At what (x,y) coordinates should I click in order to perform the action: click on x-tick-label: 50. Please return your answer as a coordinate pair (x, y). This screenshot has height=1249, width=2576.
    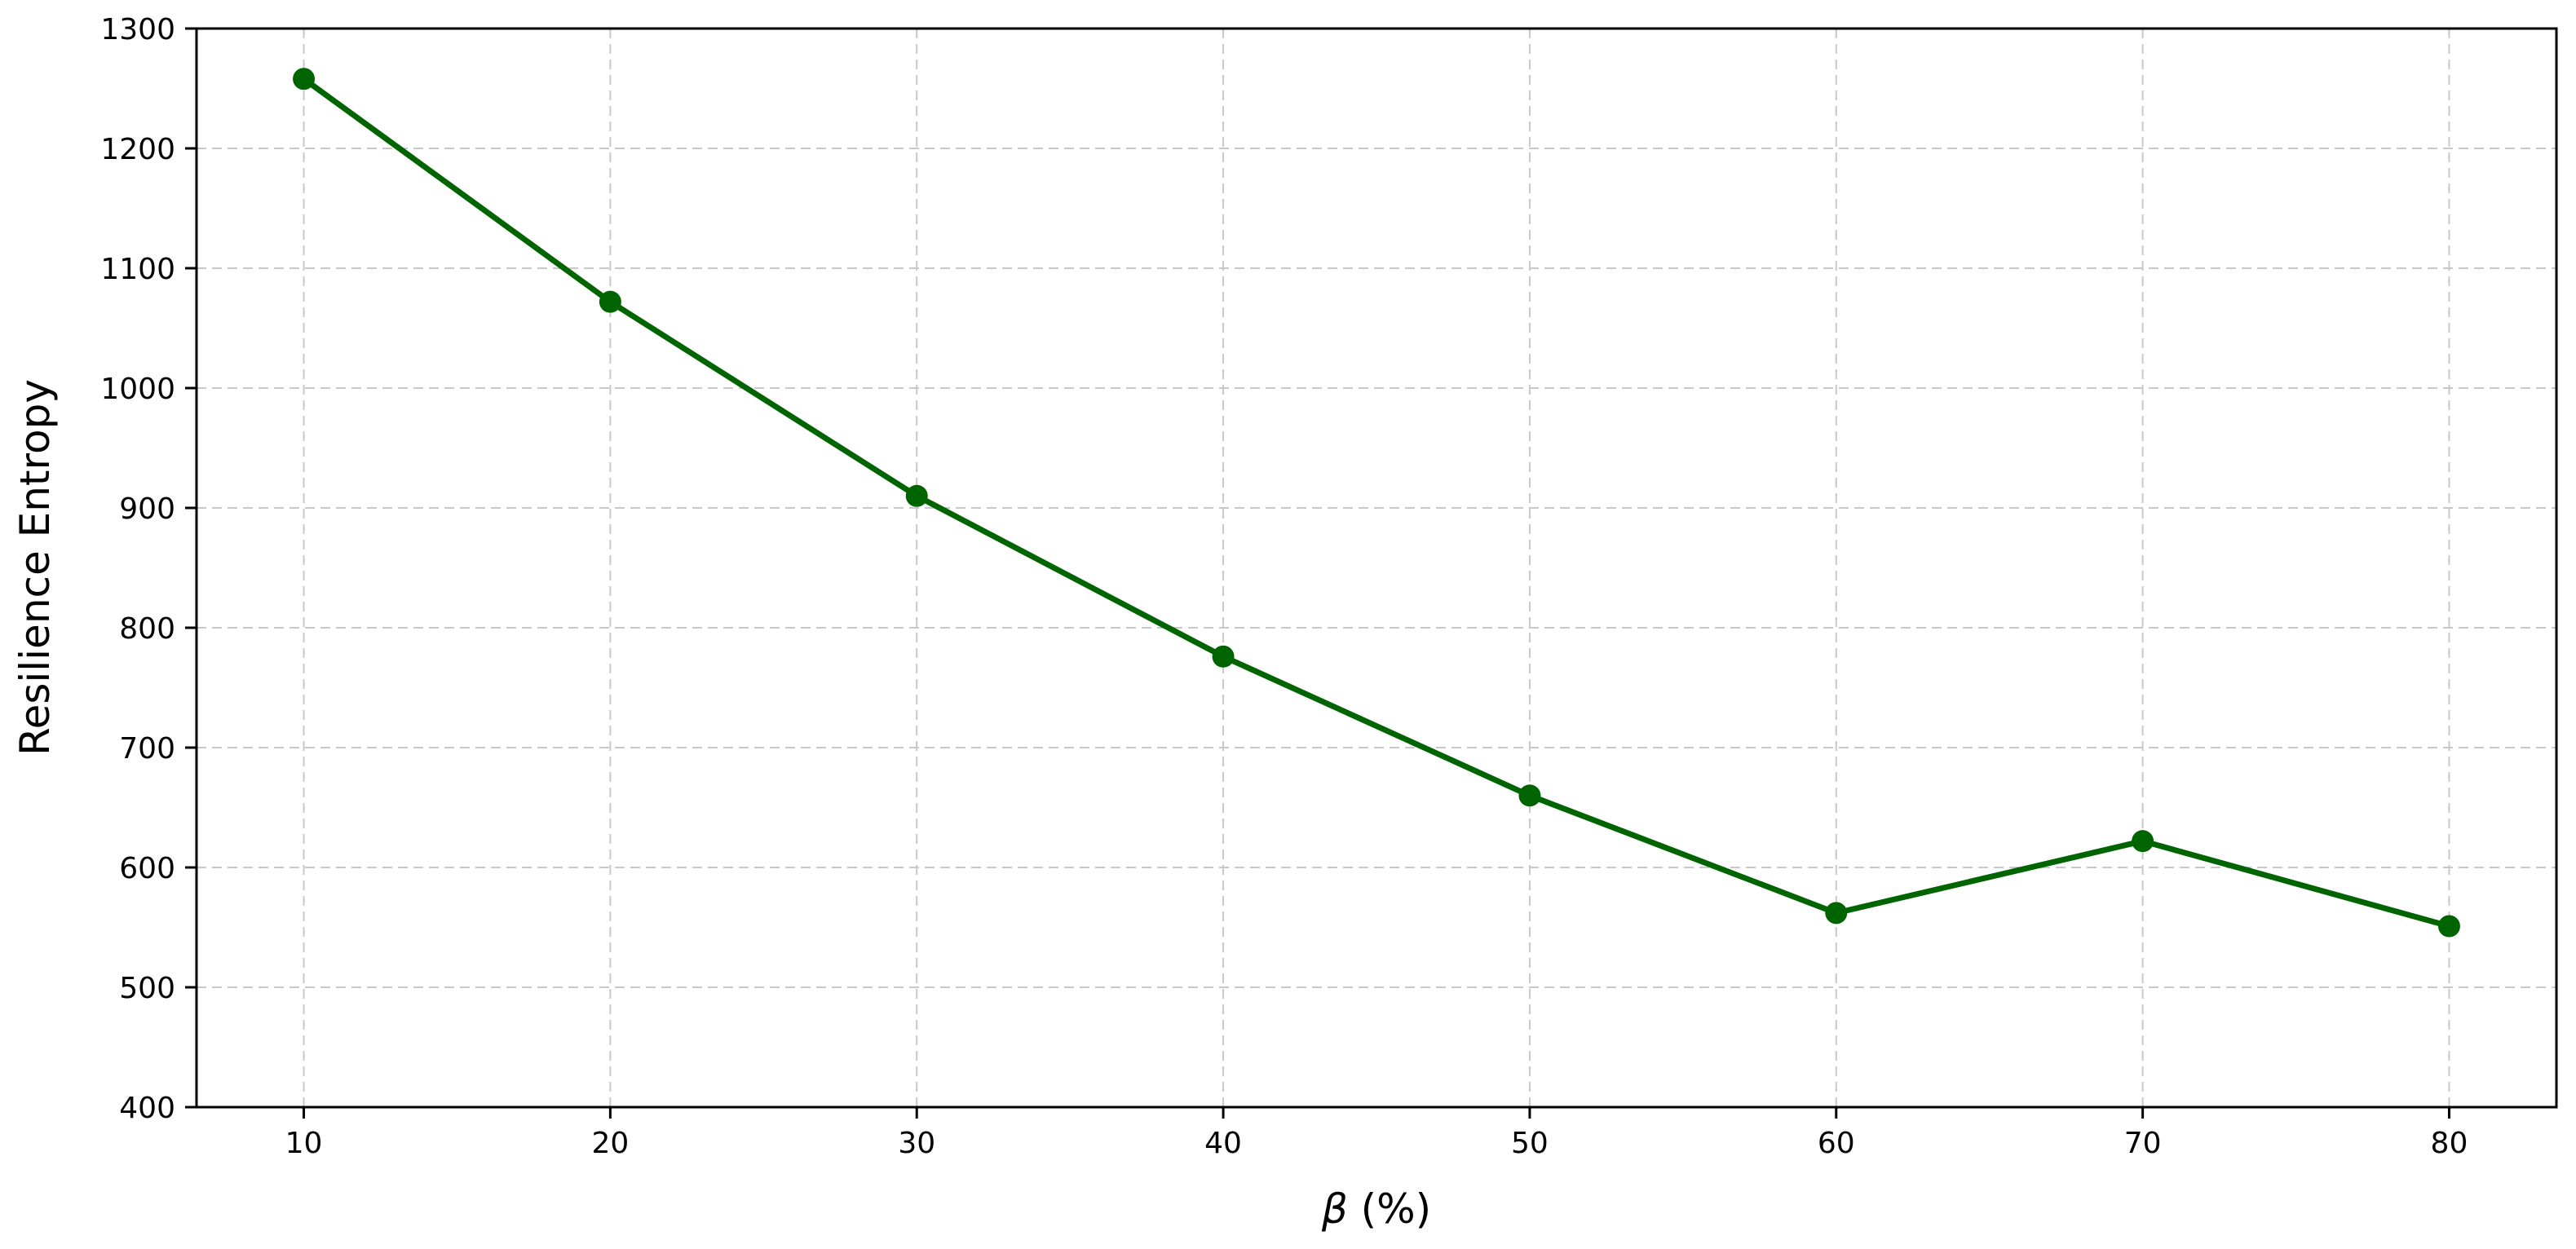
    Looking at the image, I should click on (1530, 1143).